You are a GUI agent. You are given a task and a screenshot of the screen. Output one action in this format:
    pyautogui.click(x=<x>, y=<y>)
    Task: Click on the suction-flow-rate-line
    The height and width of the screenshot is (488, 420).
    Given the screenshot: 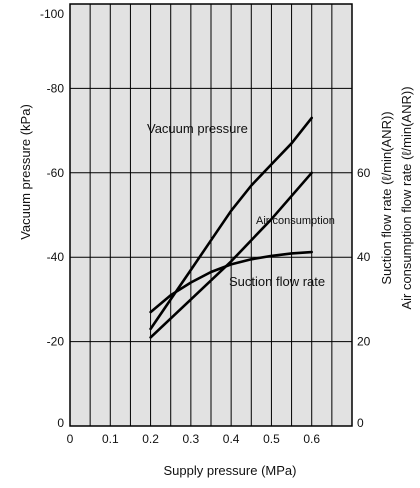 What is the action you would take?
    pyautogui.click(x=231, y=282)
    